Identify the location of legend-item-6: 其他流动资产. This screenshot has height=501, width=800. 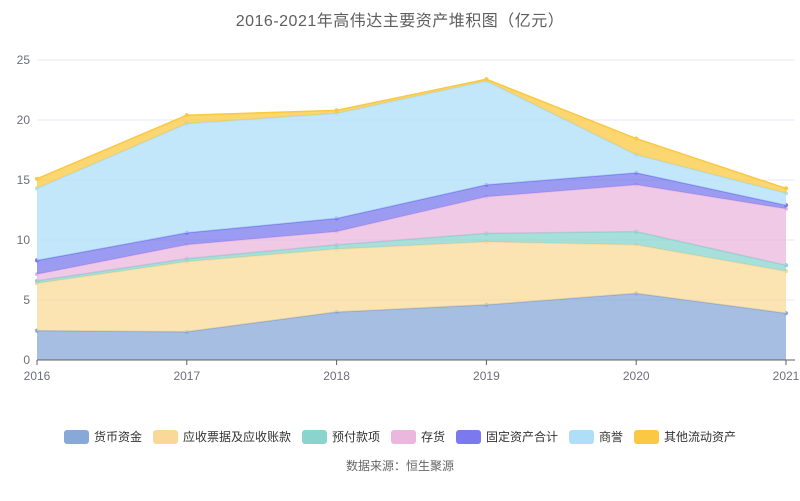
(685, 436).